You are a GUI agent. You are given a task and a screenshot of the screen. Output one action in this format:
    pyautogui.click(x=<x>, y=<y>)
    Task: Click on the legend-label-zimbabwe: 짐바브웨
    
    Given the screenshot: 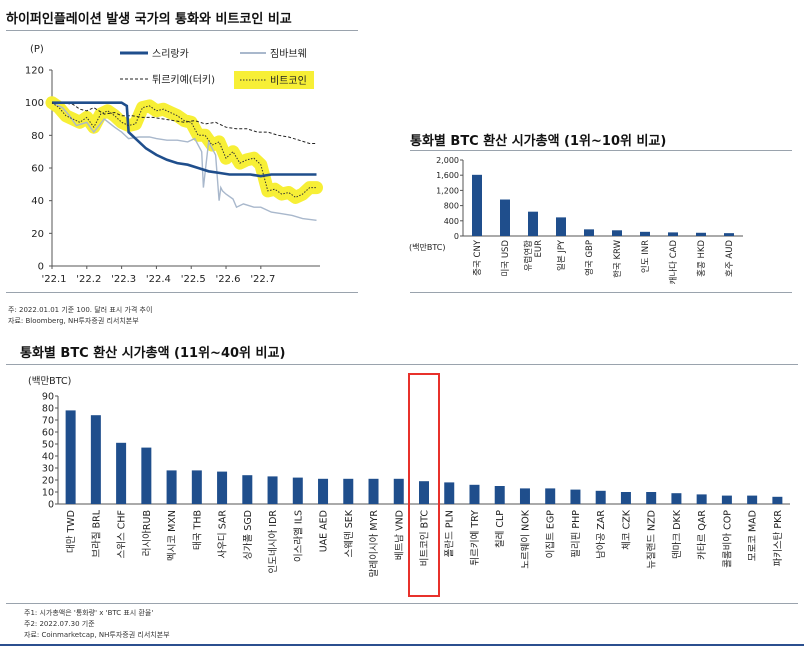 What is the action you would take?
    pyautogui.click(x=288, y=54)
    